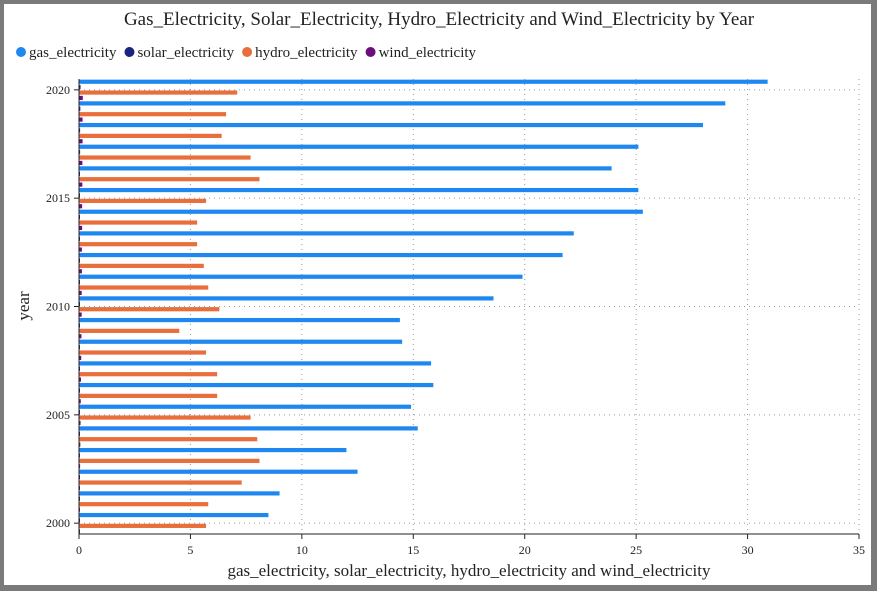 The width and height of the screenshot is (877, 591). Describe the element at coordinates (169, 179) in the screenshot. I see `bar-hydro_electricity-2016` at that location.